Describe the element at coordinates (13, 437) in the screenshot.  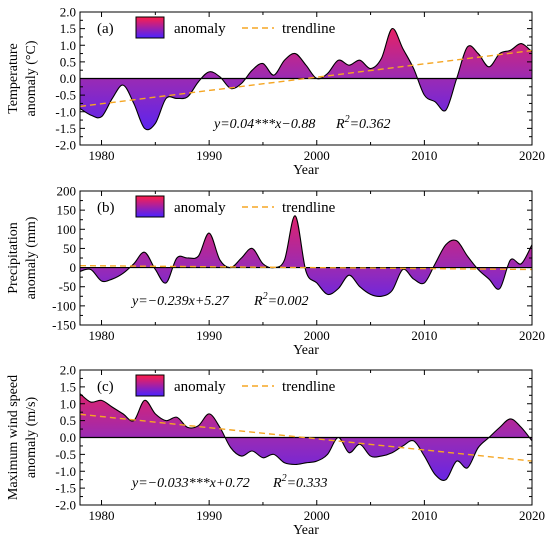
I see `y-axis-label-line1: Maximum wind speed` at that location.